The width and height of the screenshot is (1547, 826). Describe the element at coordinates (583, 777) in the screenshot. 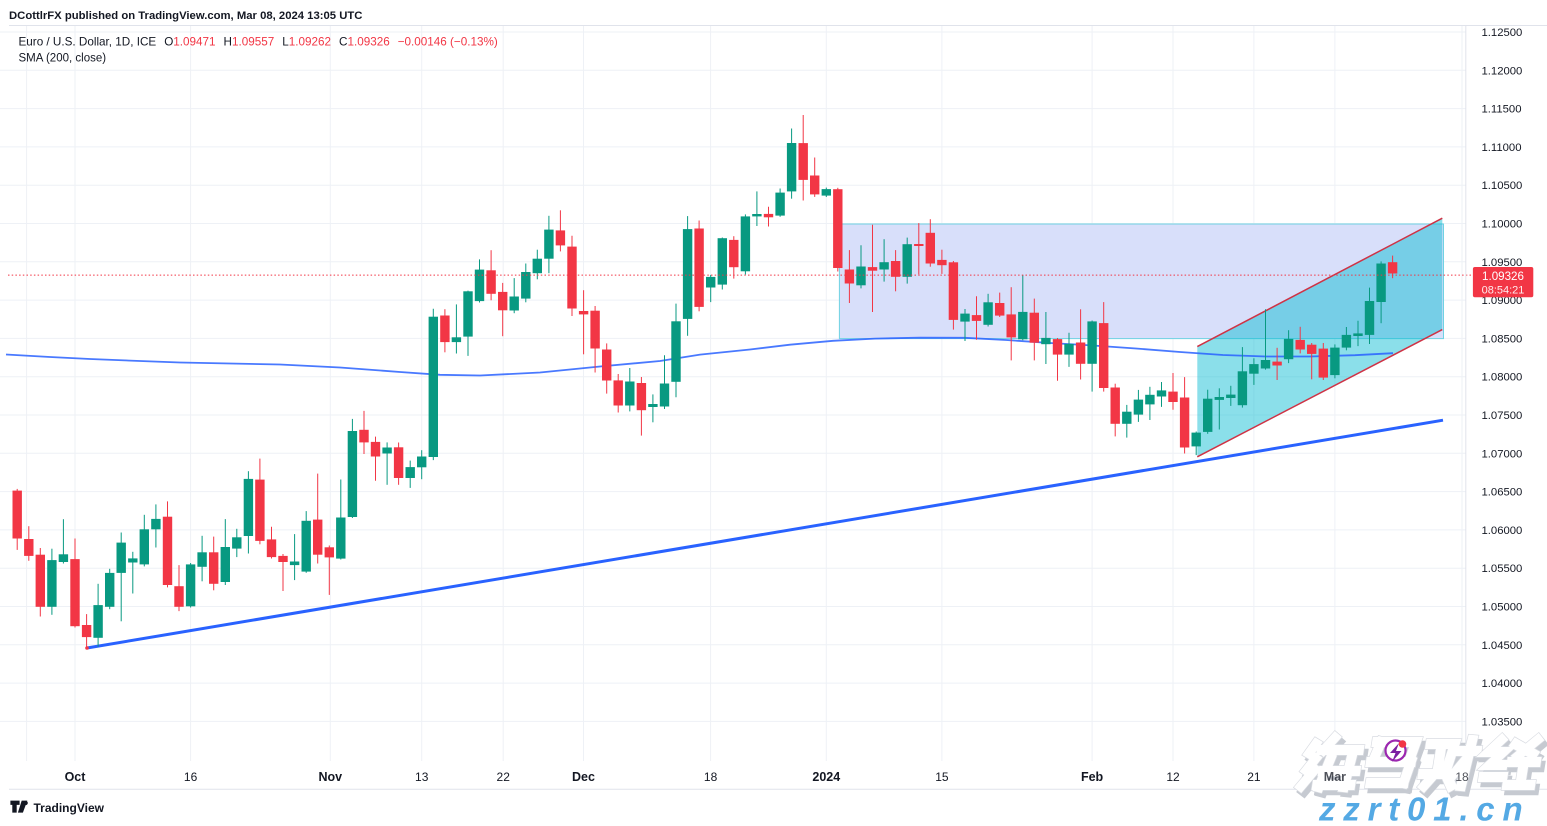

I see `svg-text: Dec` at that location.